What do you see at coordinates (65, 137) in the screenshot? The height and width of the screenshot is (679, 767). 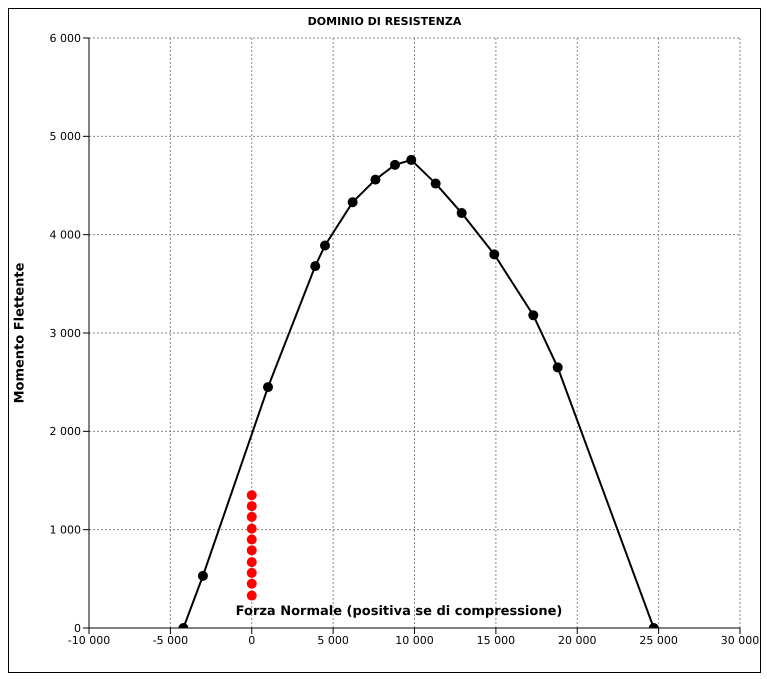 I see `y-tick-label: 5 000` at bounding box center [65, 137].